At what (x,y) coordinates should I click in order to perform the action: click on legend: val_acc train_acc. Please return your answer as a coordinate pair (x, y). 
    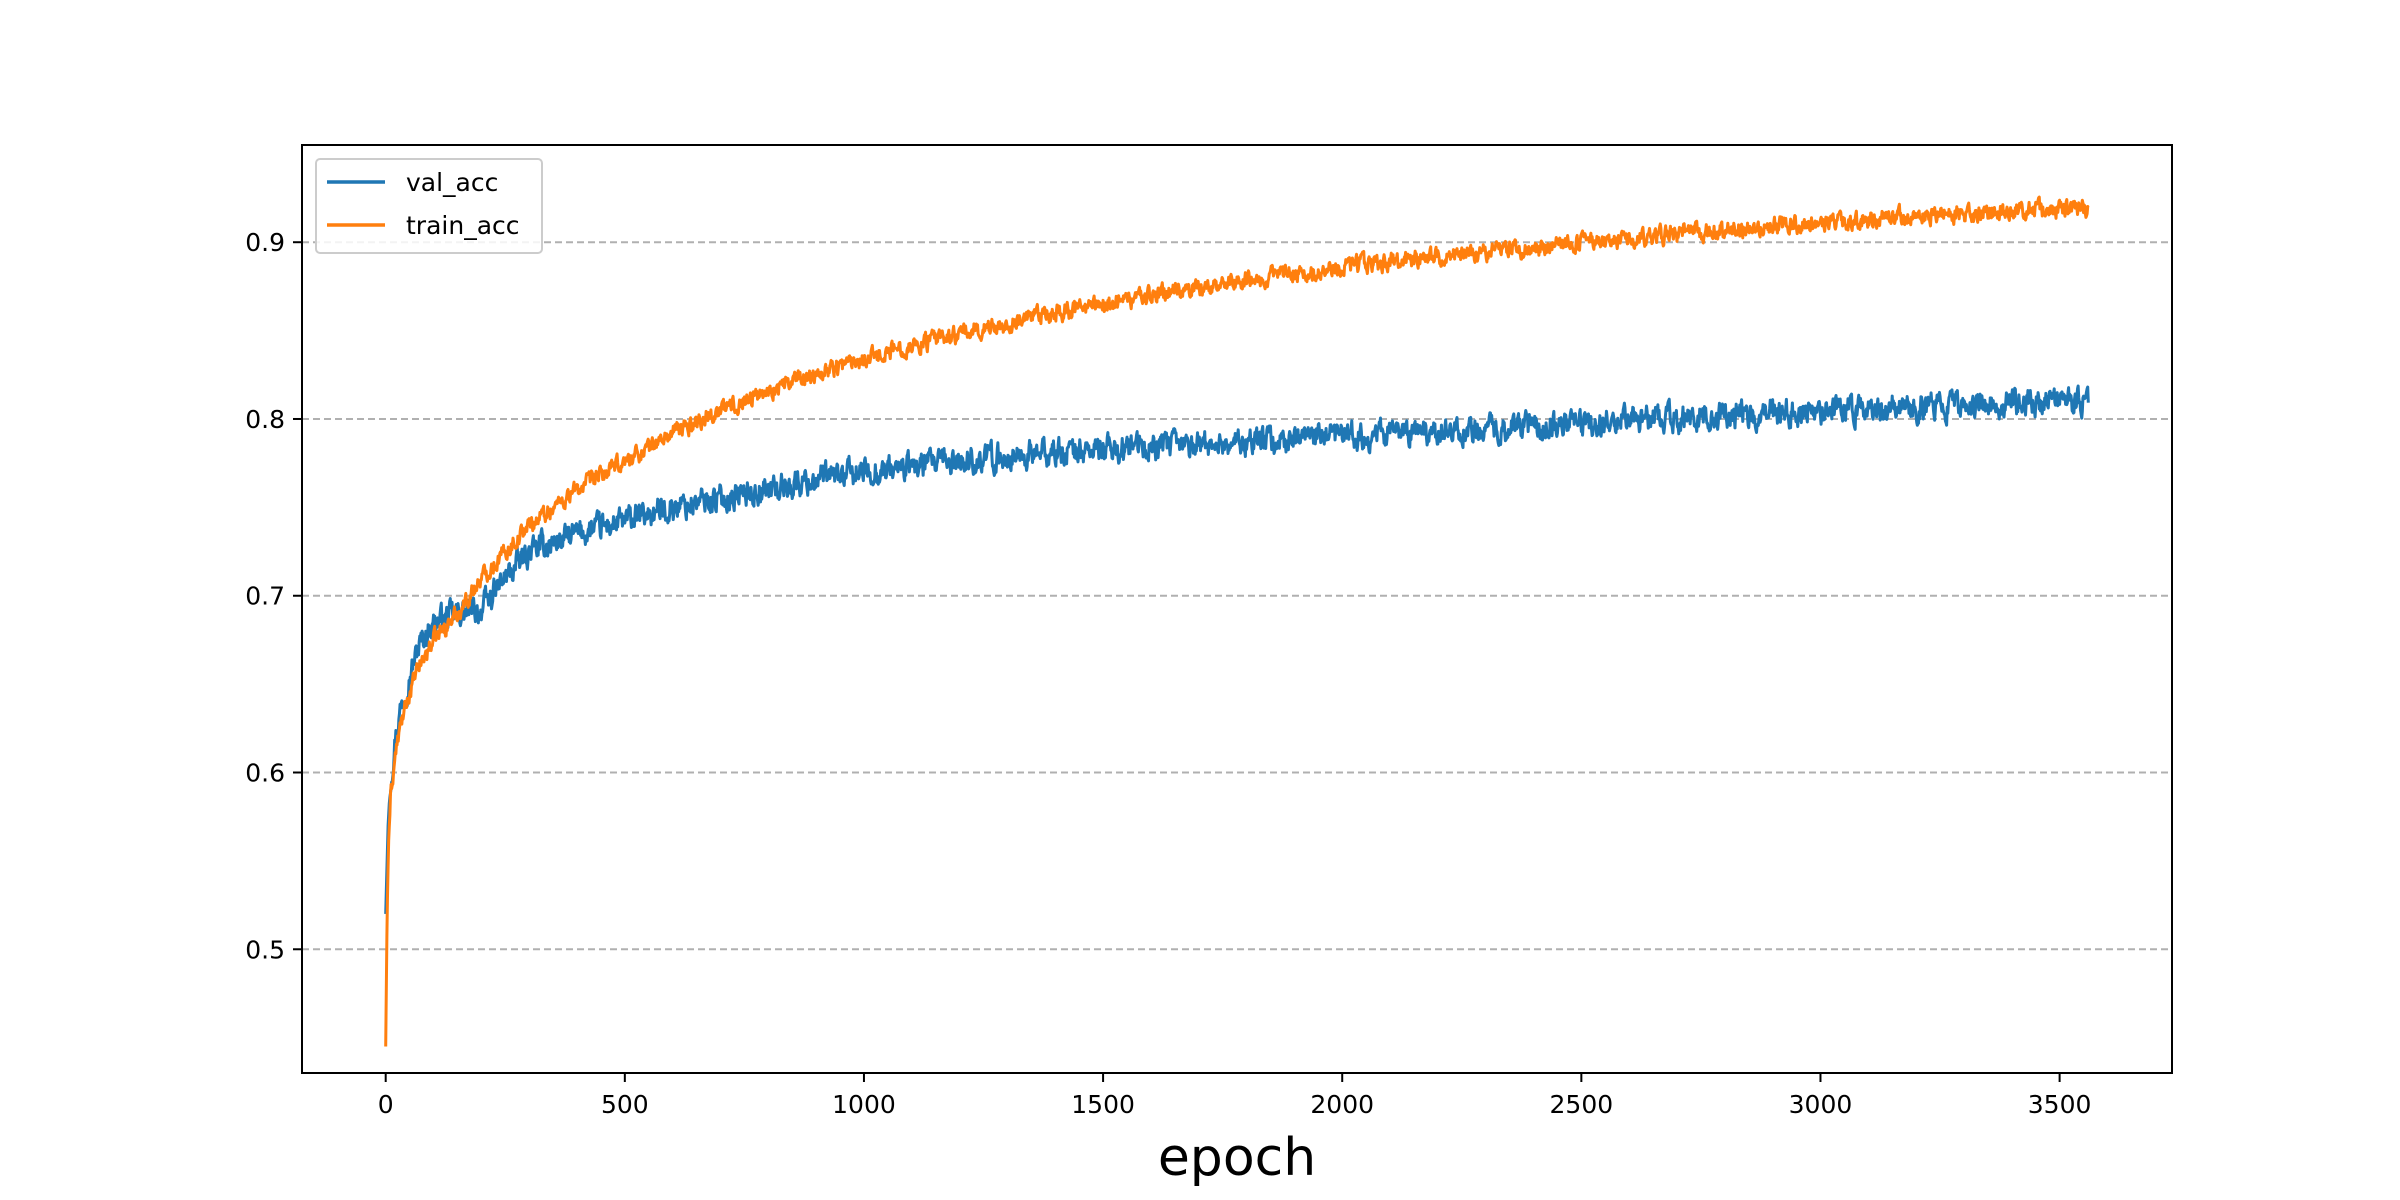
    Looking at the image, I should click on (429, 206).